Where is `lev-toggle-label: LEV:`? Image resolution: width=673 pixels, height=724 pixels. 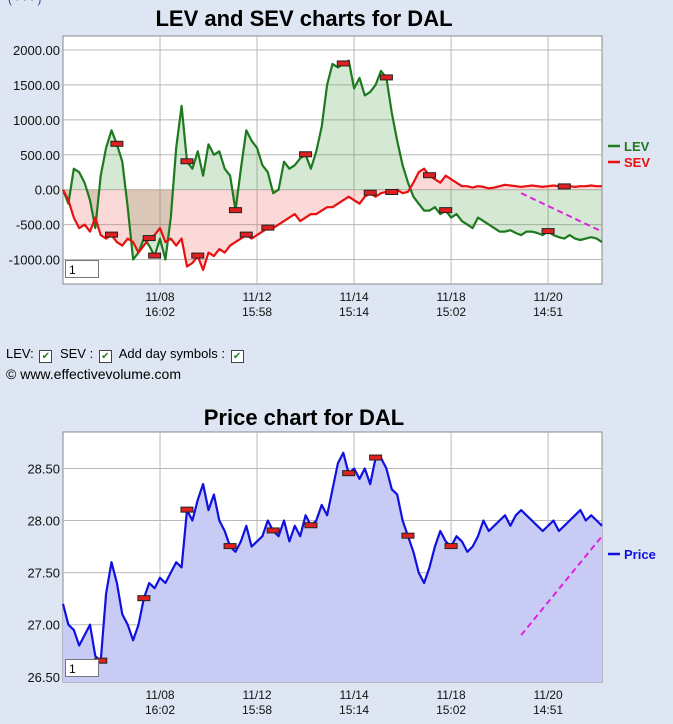
lev-toggle-label: LEV: is located at coordinates (20, 353).